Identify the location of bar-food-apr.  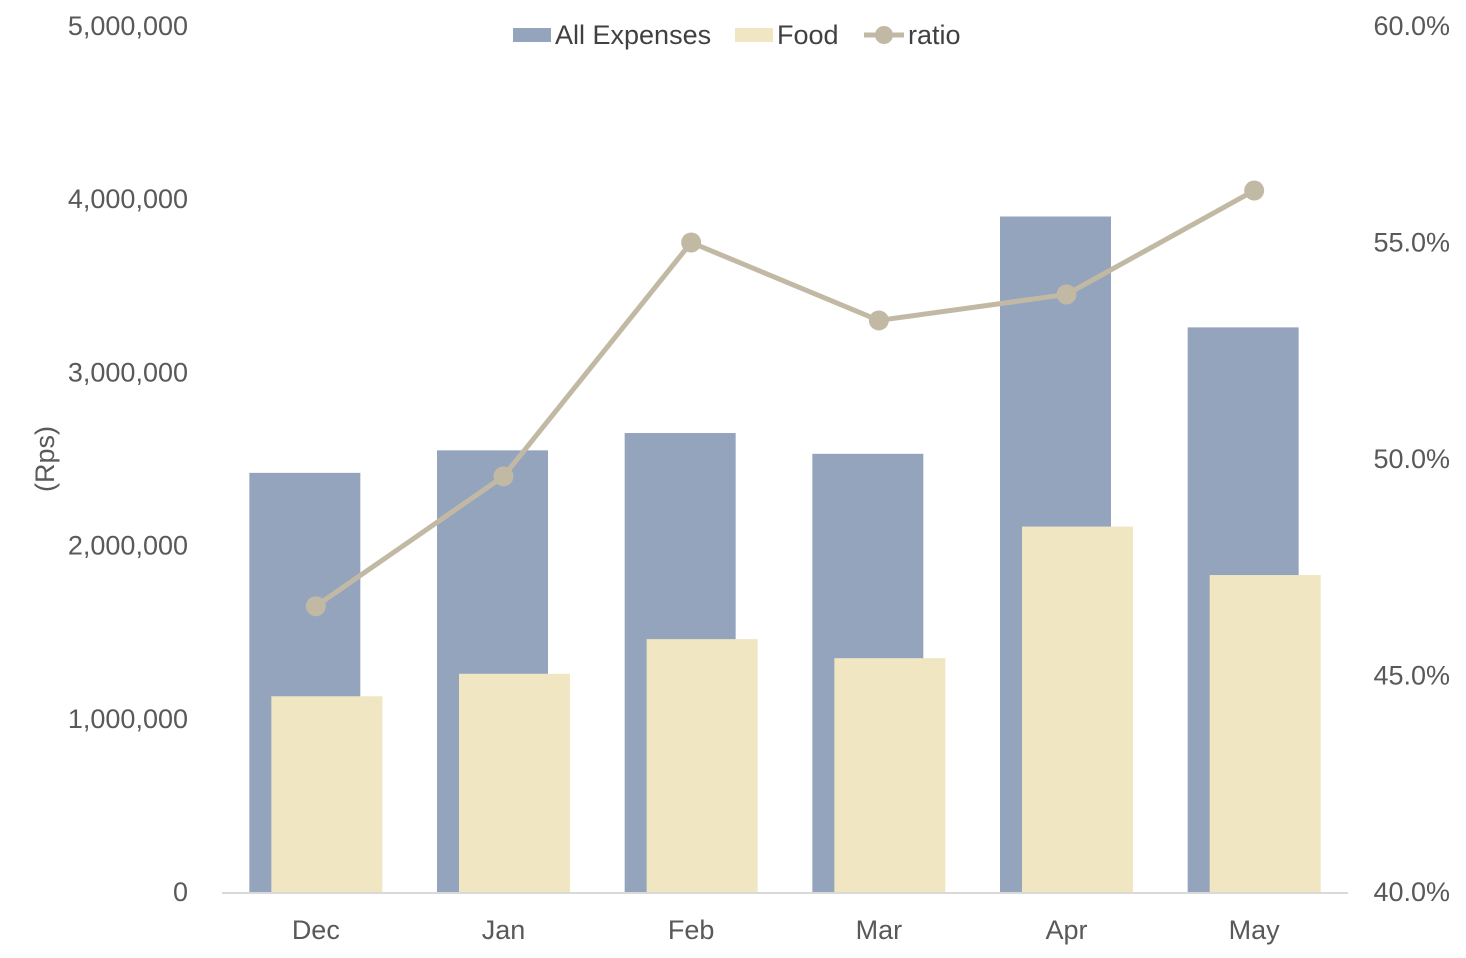
(1077, 709).